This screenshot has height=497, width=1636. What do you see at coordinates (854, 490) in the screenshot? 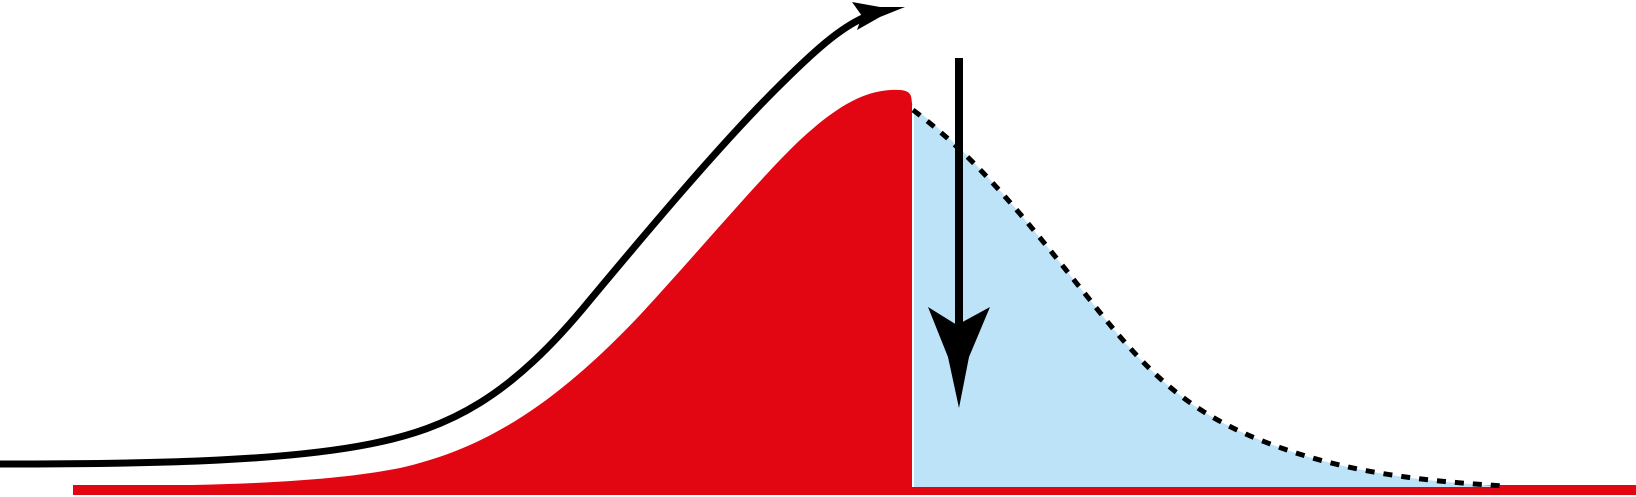
I see `baseline` at bounding box center [854, 490].